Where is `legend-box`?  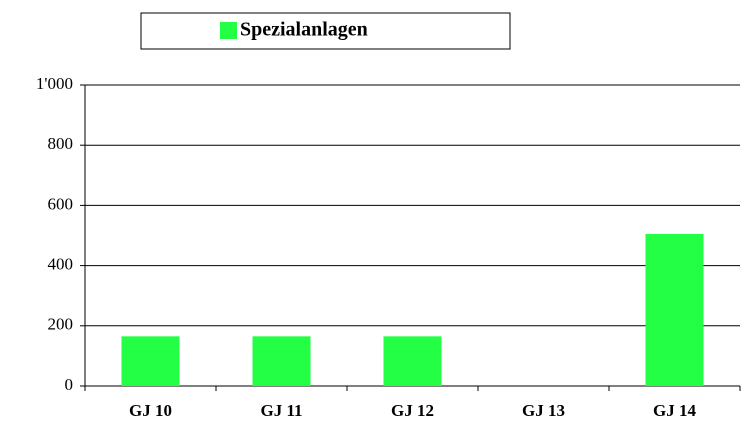
legend-box is located at coordinates (325, 31).